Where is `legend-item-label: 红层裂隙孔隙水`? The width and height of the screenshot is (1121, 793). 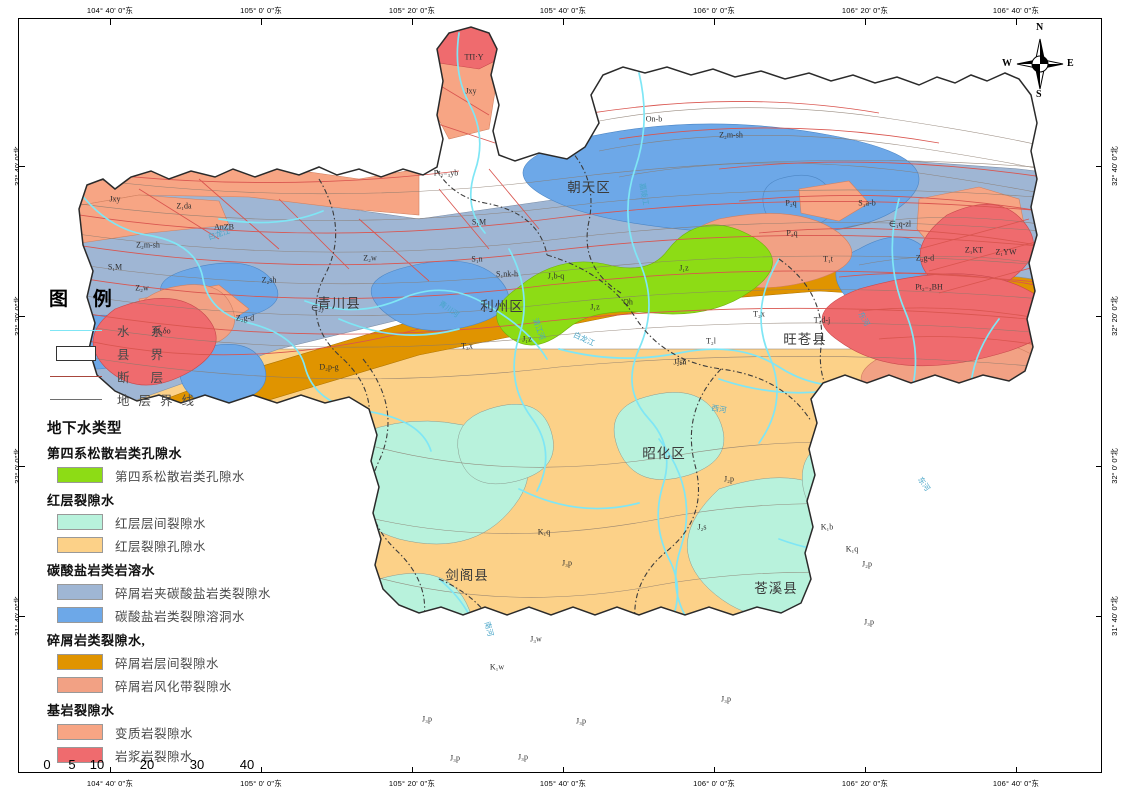 legend-item-label: 红层裂隙孔隙水 is located at coordinates (161, 546).